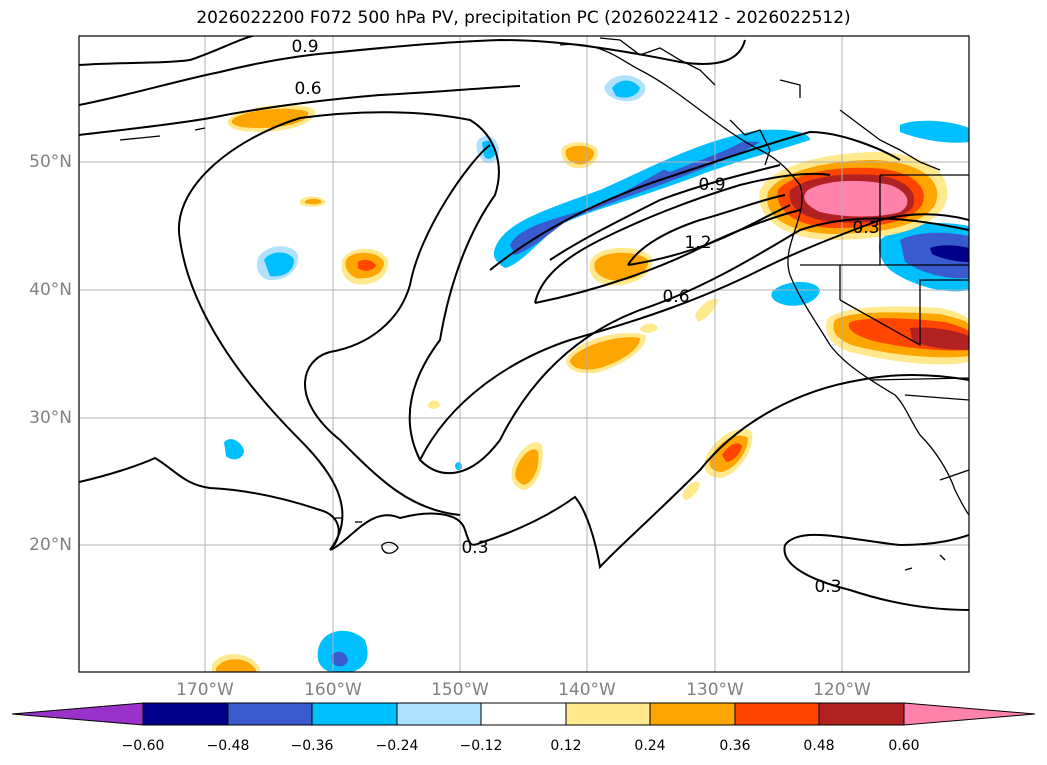 This screenshot has width=1047, height=765. What do you see at coordinates (397, 746) in the screenshot?
I see `colorbar-tick: −0.24` at bounding box center [397, 746].